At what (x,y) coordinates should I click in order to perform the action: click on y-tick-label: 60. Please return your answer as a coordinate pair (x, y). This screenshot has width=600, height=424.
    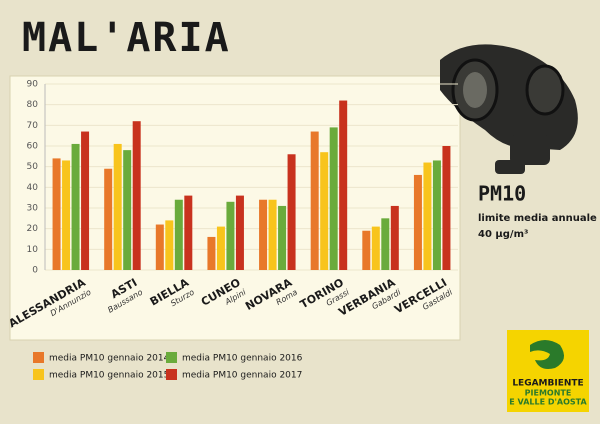
    Looking at the image, I should click on (33, 147).